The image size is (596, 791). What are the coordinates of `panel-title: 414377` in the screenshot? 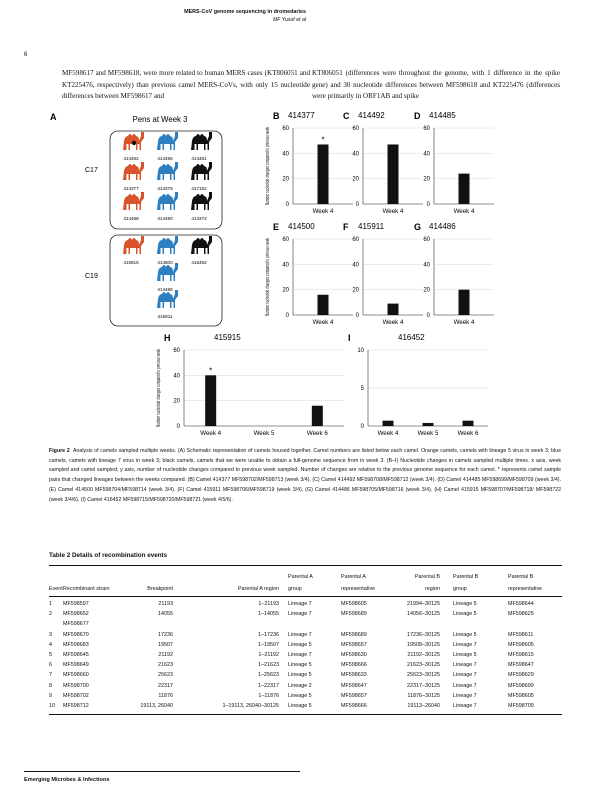 It's located at (301, 115).